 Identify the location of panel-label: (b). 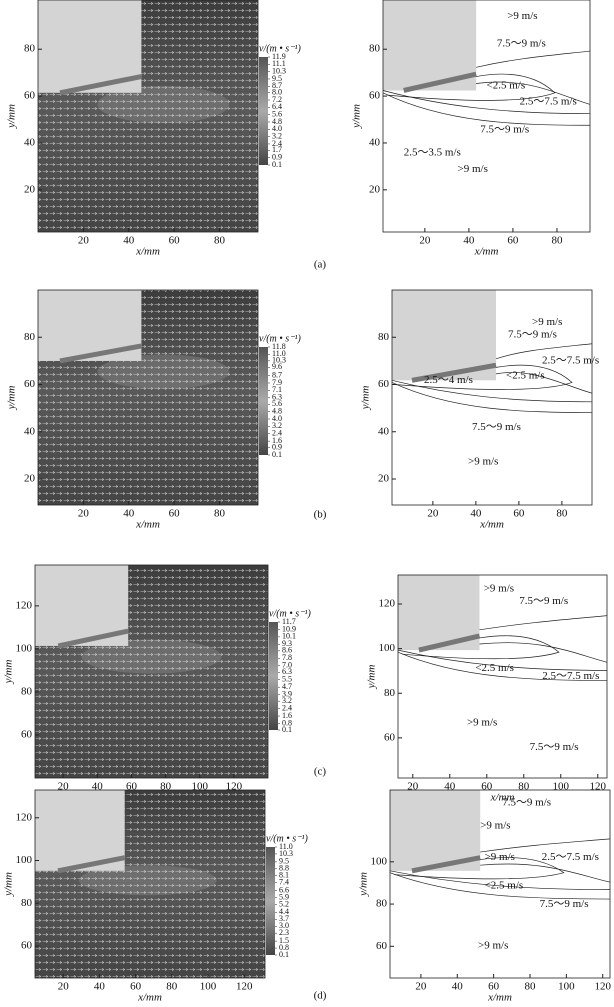
(320, 515).